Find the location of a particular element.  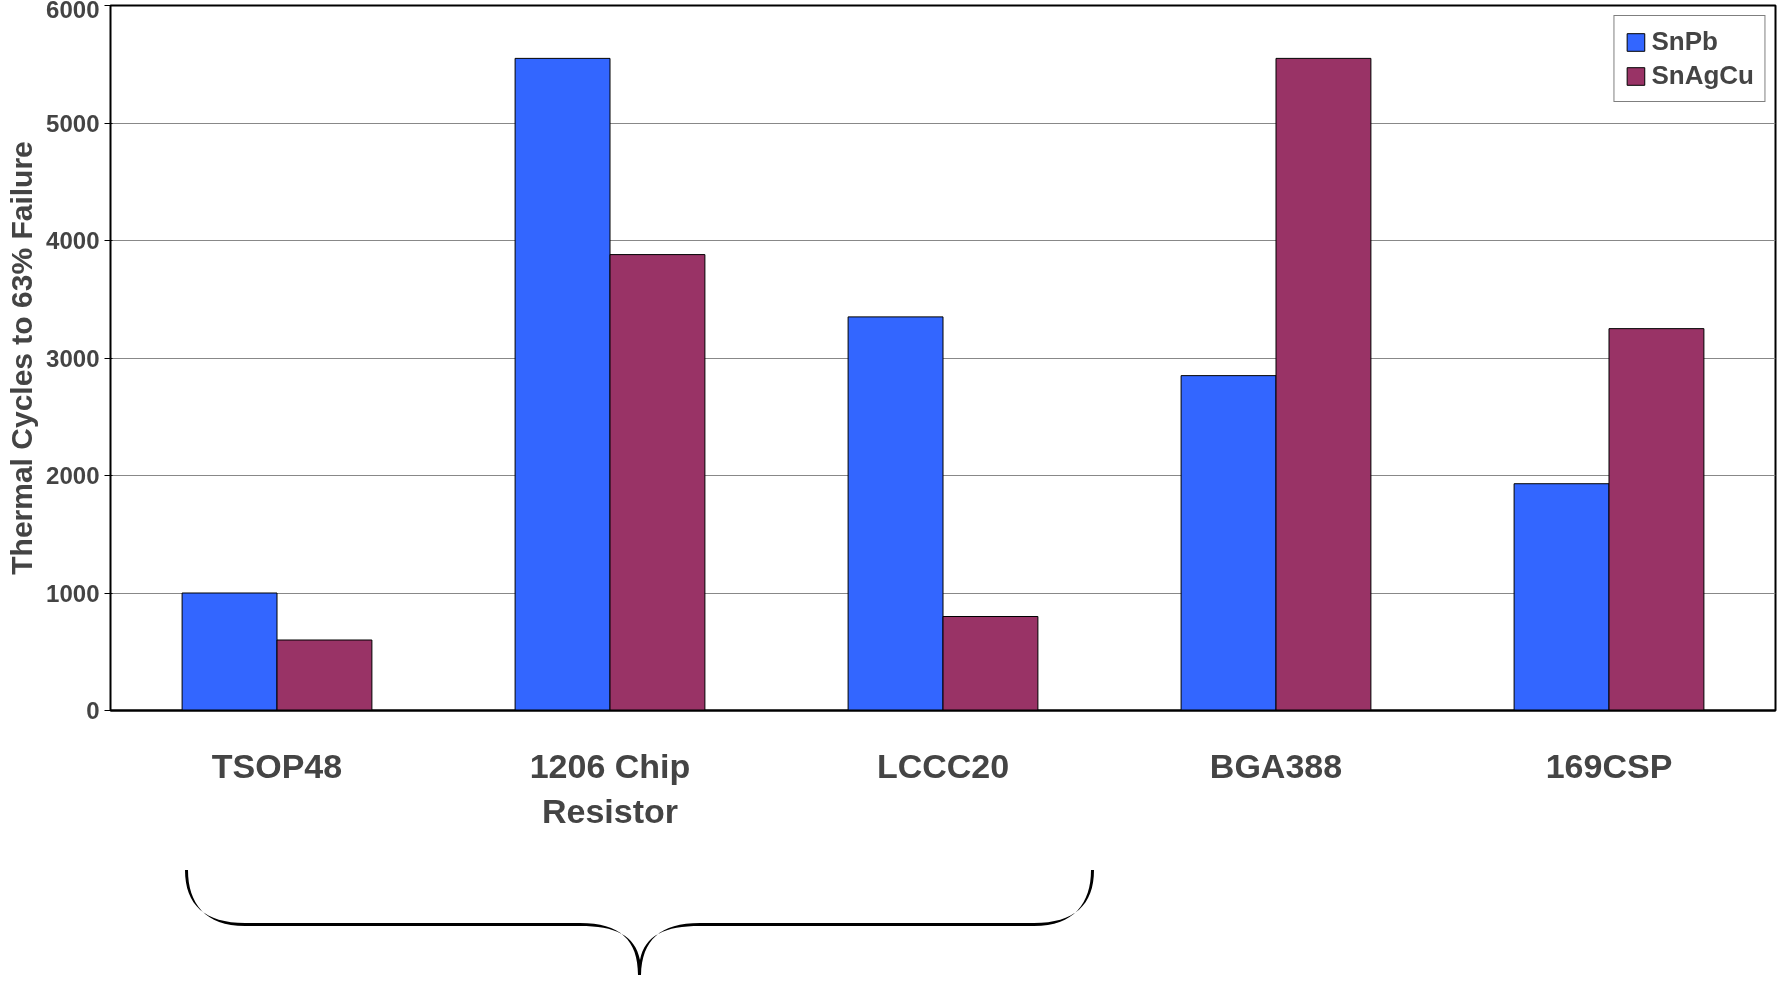

y-axis-title: Thermal Cycles to 63% Failure is located at coordinates (22, 358).